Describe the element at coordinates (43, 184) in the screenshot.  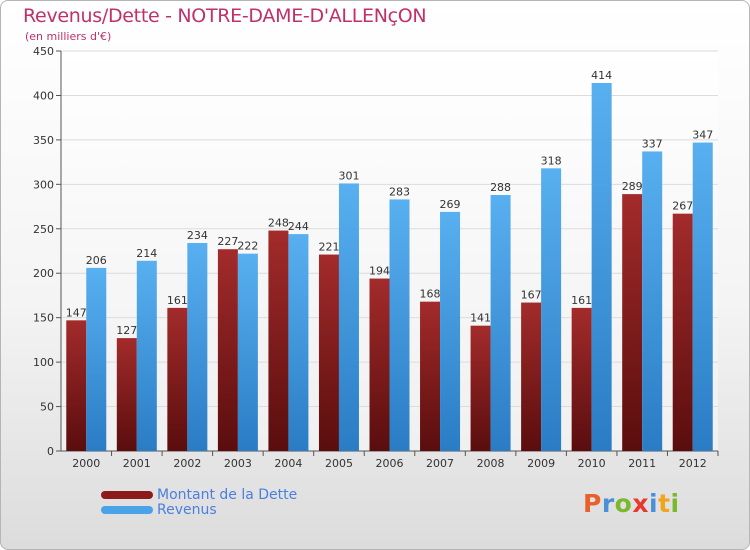
I see `y-tick-label: 300` at that location.